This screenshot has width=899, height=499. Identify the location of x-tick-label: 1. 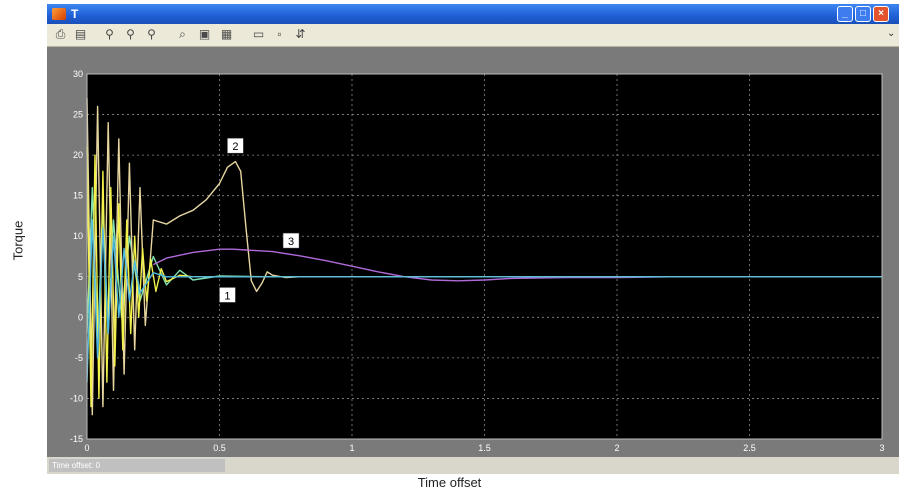
(351, 448).